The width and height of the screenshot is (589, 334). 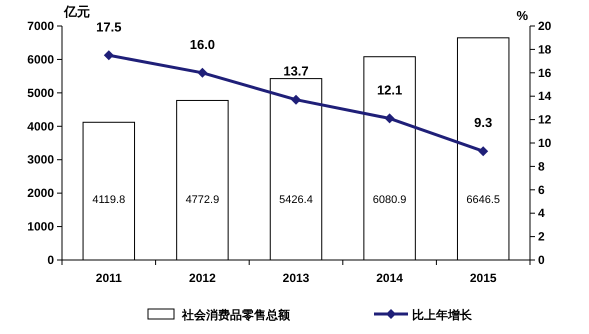 I want to click on data-label: 4772.9, so click(x=203, y=200).